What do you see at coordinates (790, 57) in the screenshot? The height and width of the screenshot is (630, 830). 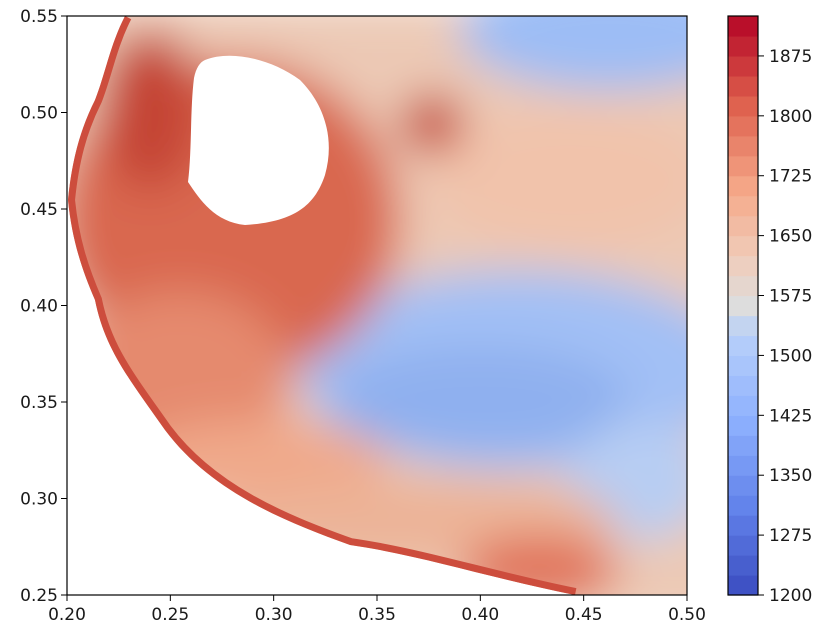 I see `colorbar-tick-label: 1875` at bounding box center [790, 57].